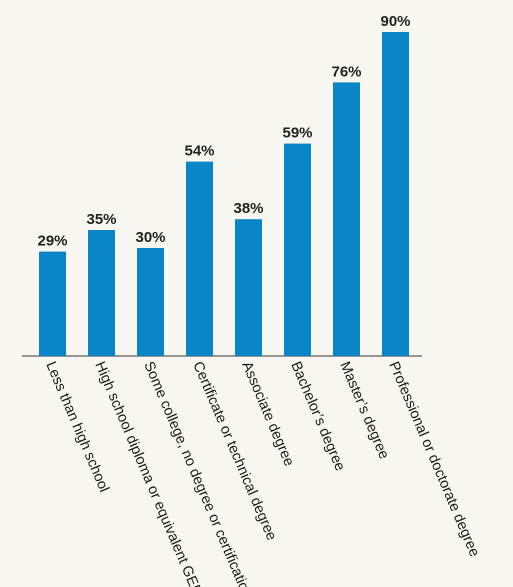 Image resolution: width=513 pixels, height=587 pixels. What do you see at coordinates (433, 459) in the screenshot?
I see `category-label-8: Professional or doctorate degree` at bounding box center [433, 459].